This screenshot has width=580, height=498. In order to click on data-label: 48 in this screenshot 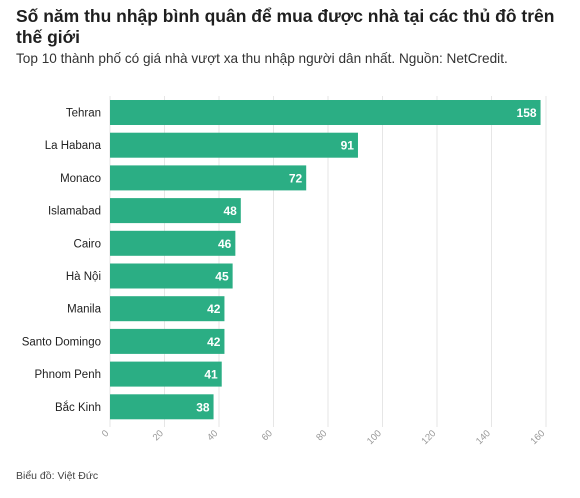, I will do `click(230, 211)`.